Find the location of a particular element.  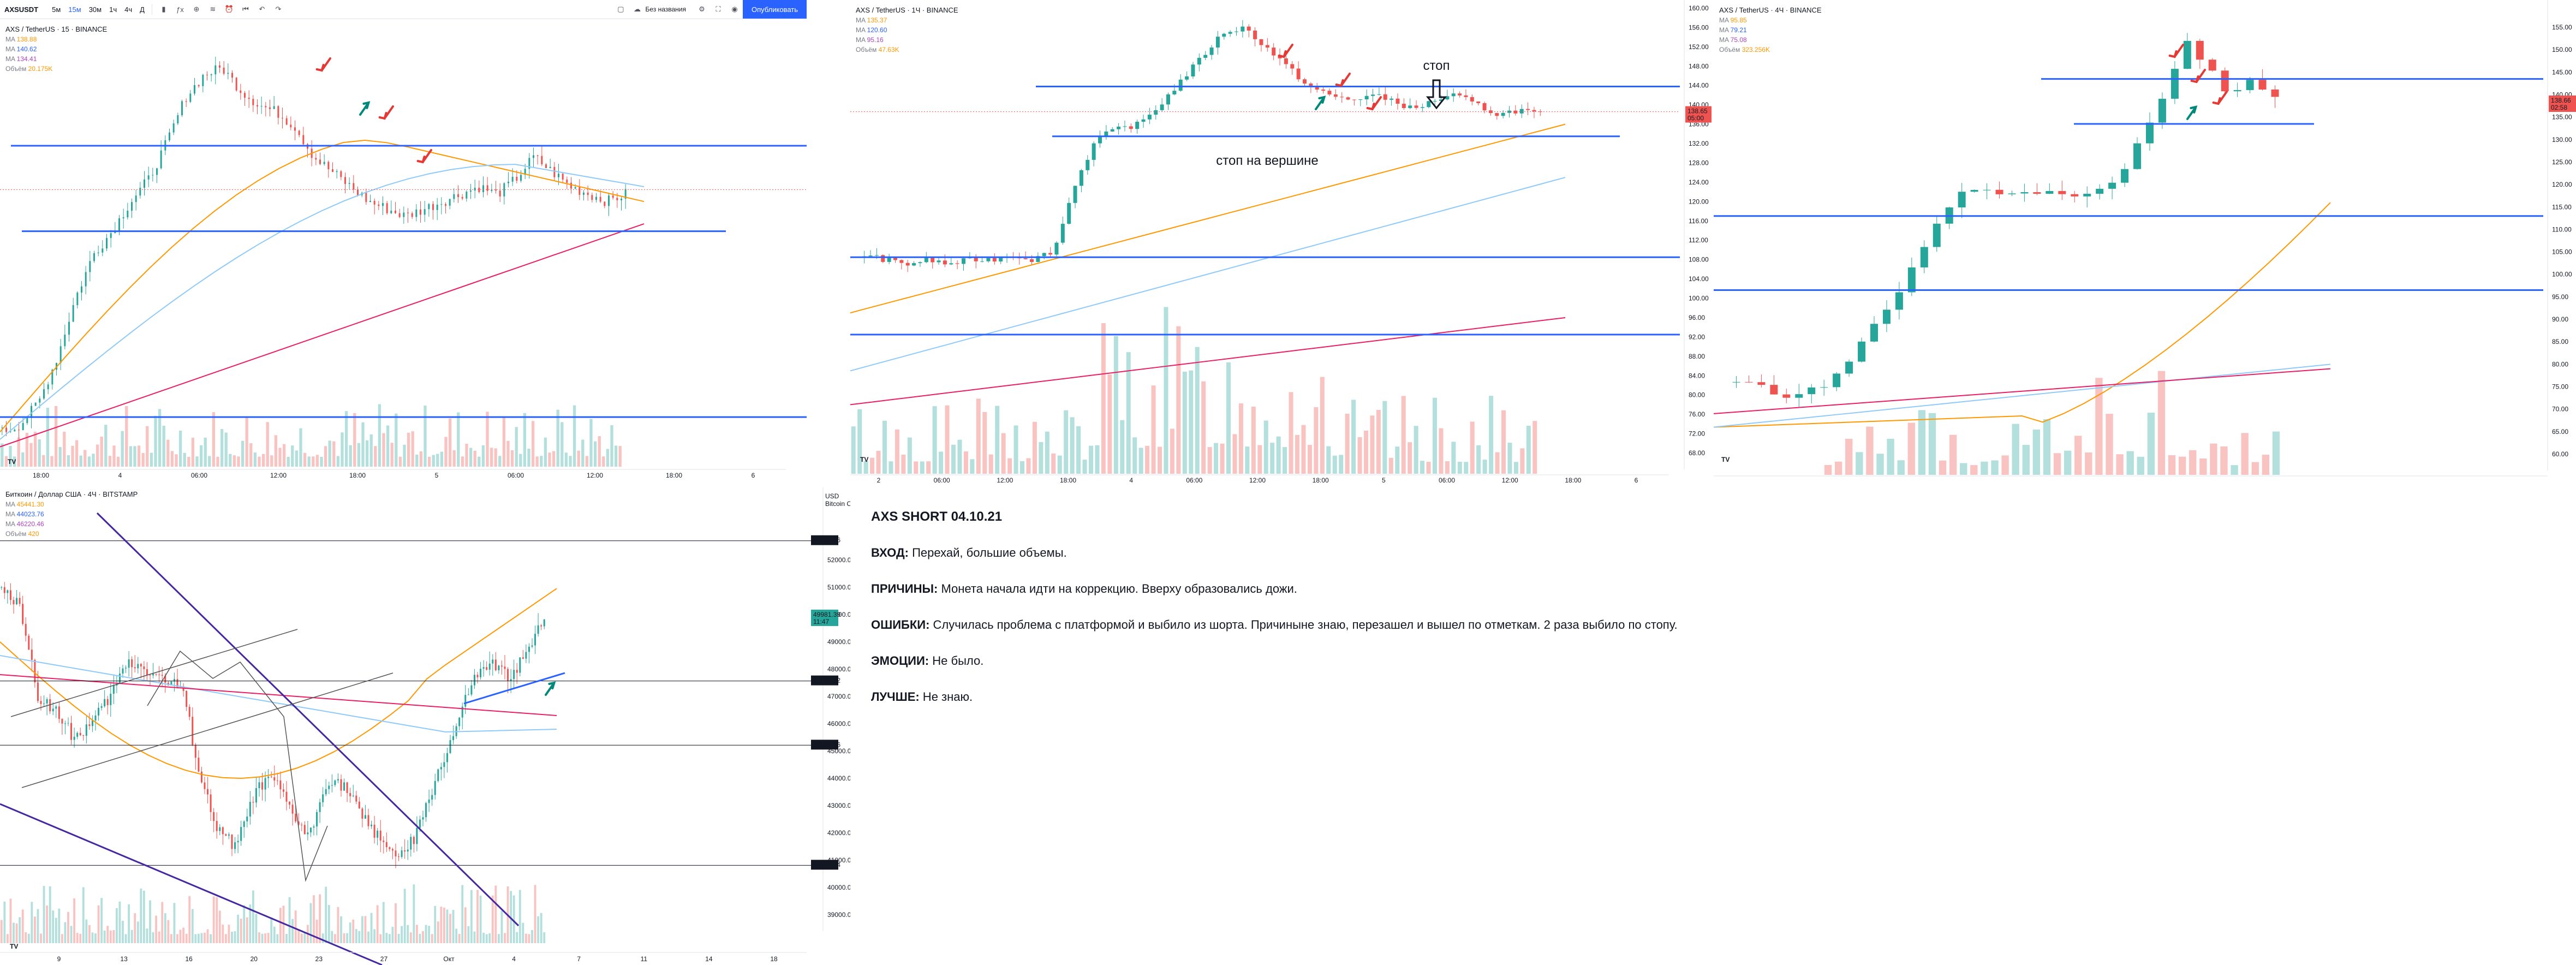

time-tick-label: 23 is located at coordinates (319, 959).